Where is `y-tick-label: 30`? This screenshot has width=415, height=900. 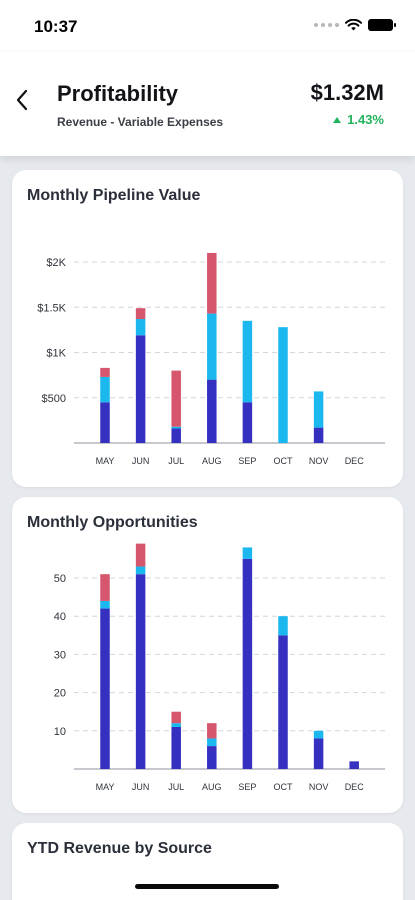 y-tick-label: 30 is located at coordinates (60, 655).